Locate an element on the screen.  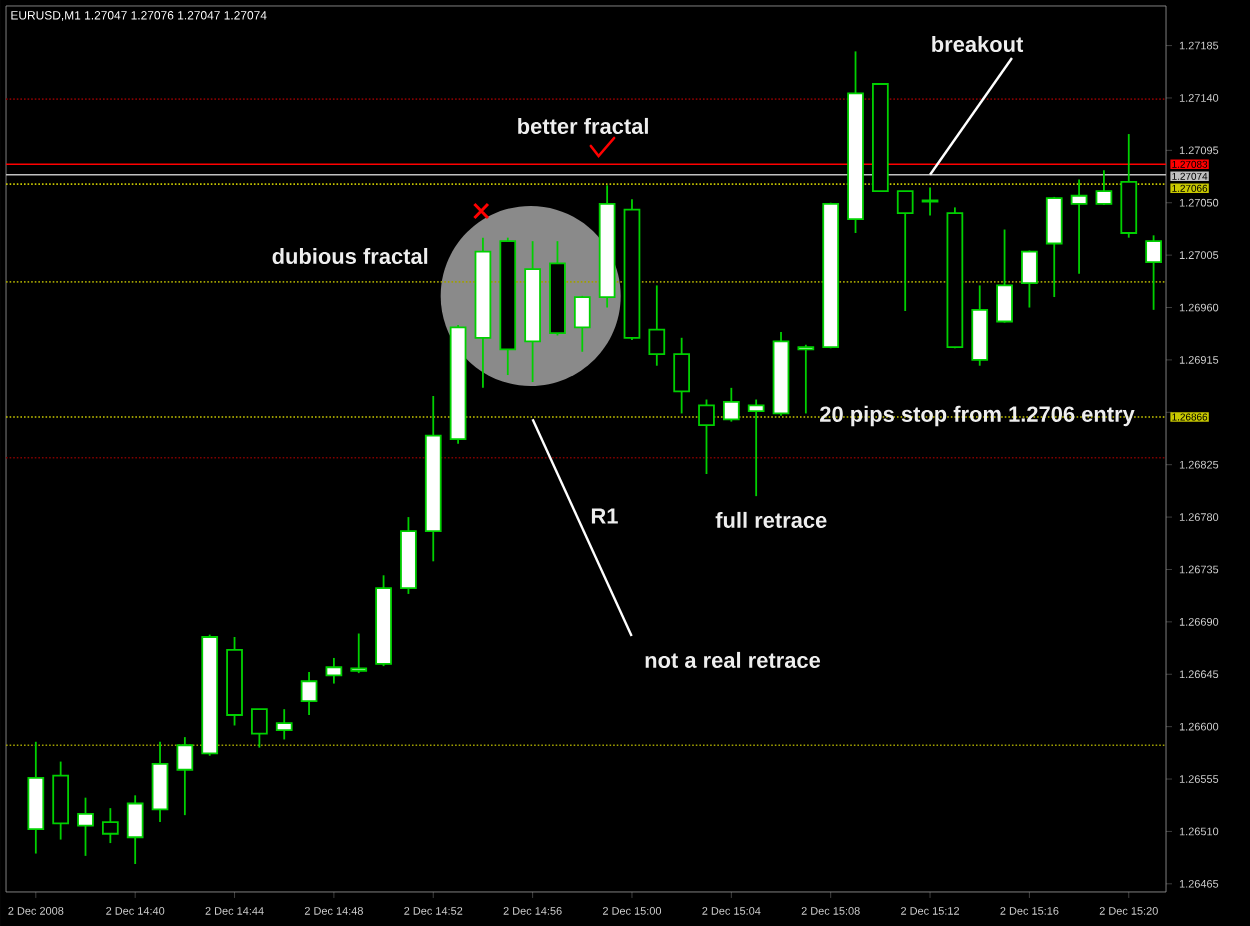
annotation: dubious fractal is located at coordinates (350, 256).